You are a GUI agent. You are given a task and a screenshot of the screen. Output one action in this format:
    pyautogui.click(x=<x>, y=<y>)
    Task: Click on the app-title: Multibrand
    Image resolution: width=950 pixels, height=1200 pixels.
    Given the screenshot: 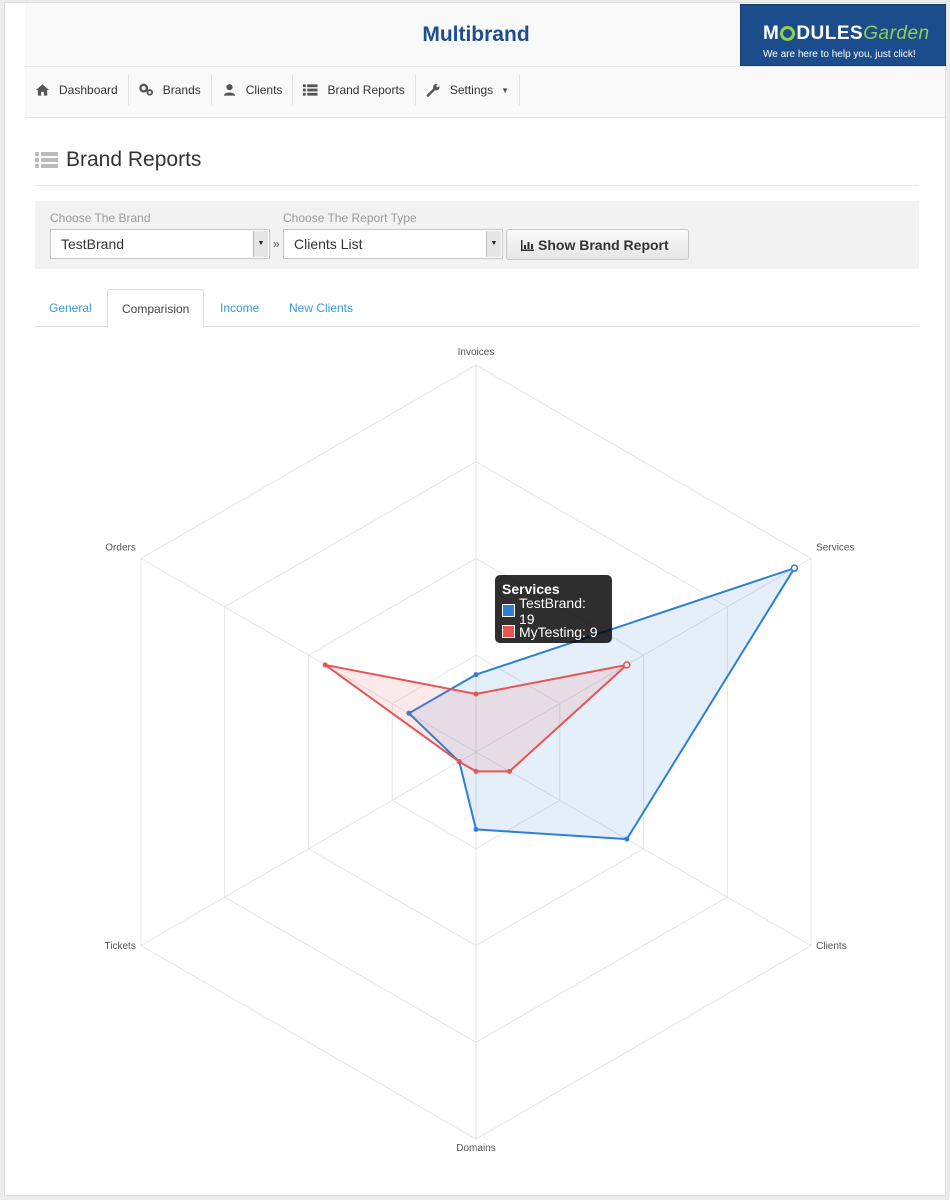 What is the action you would take?
    pyautogui.click(x=476, y=34)
    